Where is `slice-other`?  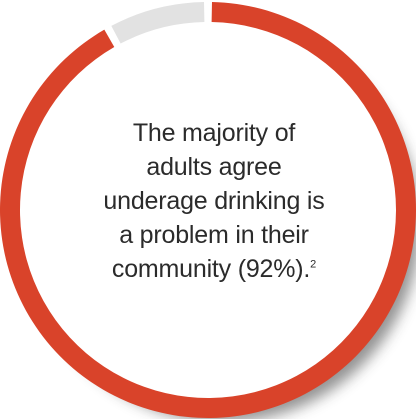
slice-other is located at coordinates (158, 23).